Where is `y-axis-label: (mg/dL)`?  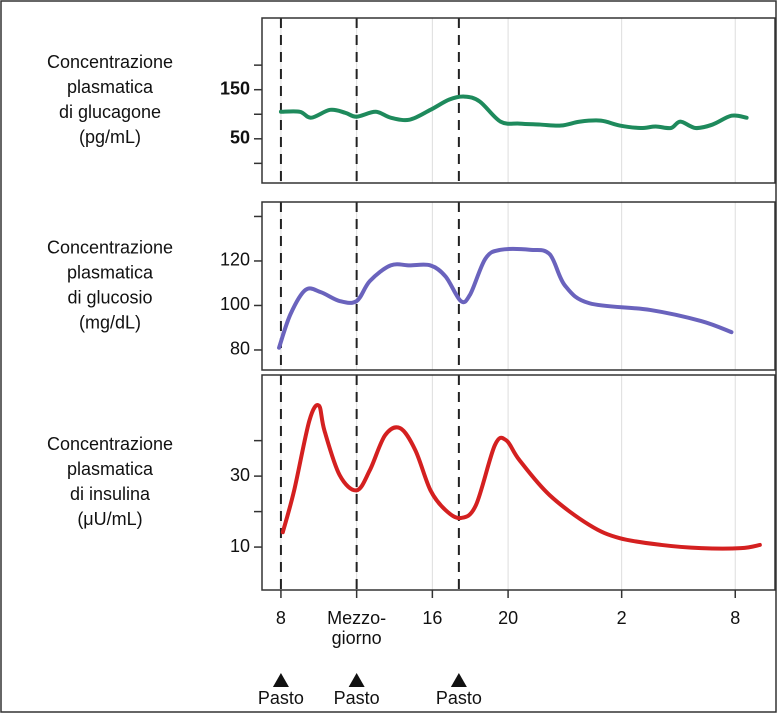 y-axis-label: (mg/dL) is located at coordinates (110, 322).